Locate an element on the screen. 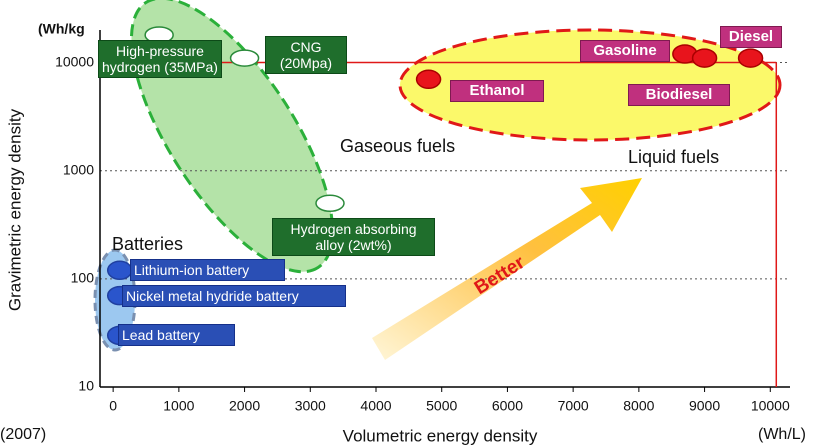 The height and width of the screenshot is (448, 819). point-label: Diesel is located at coordinates (751, 37).